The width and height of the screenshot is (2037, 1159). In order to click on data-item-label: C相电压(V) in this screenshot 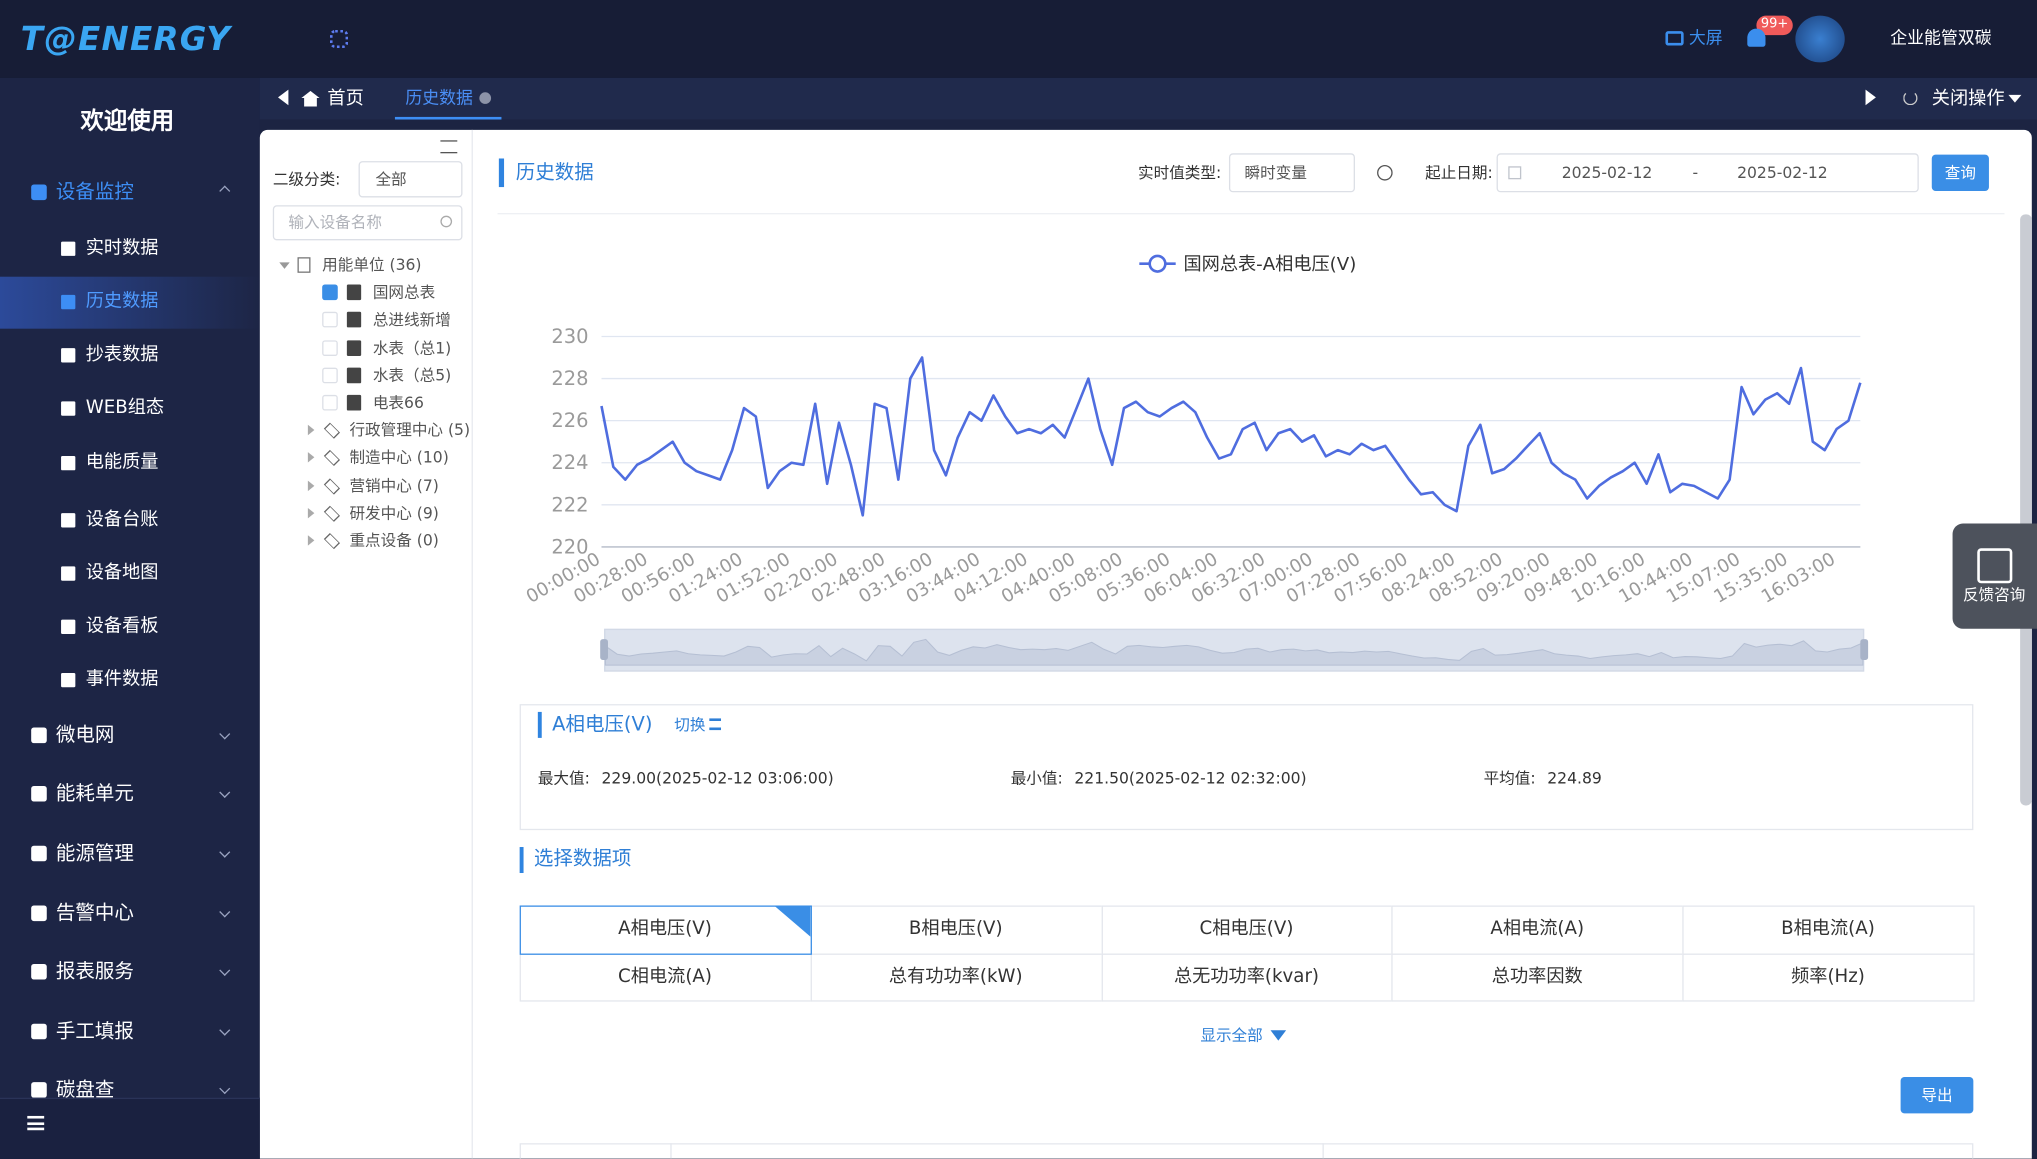, I will do `click(1247, 929)`.